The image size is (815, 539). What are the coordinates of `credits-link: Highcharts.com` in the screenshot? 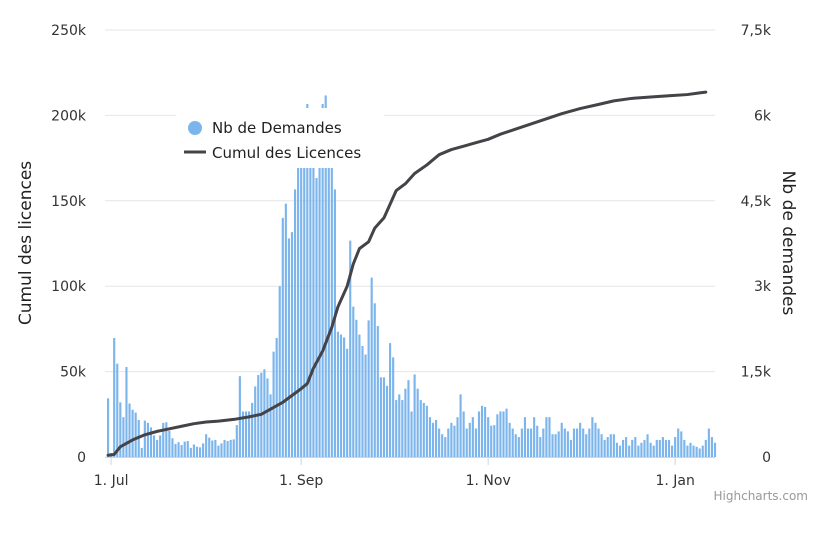 It's located at (761, 496).